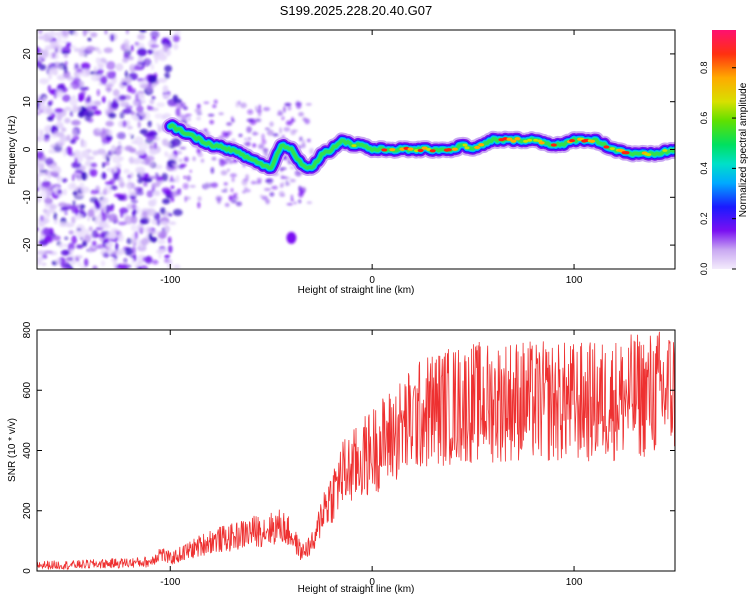 This screenshot has height=600, width=750. I want to click on colorbar-tick-label: 0.2, so click(704, 218).